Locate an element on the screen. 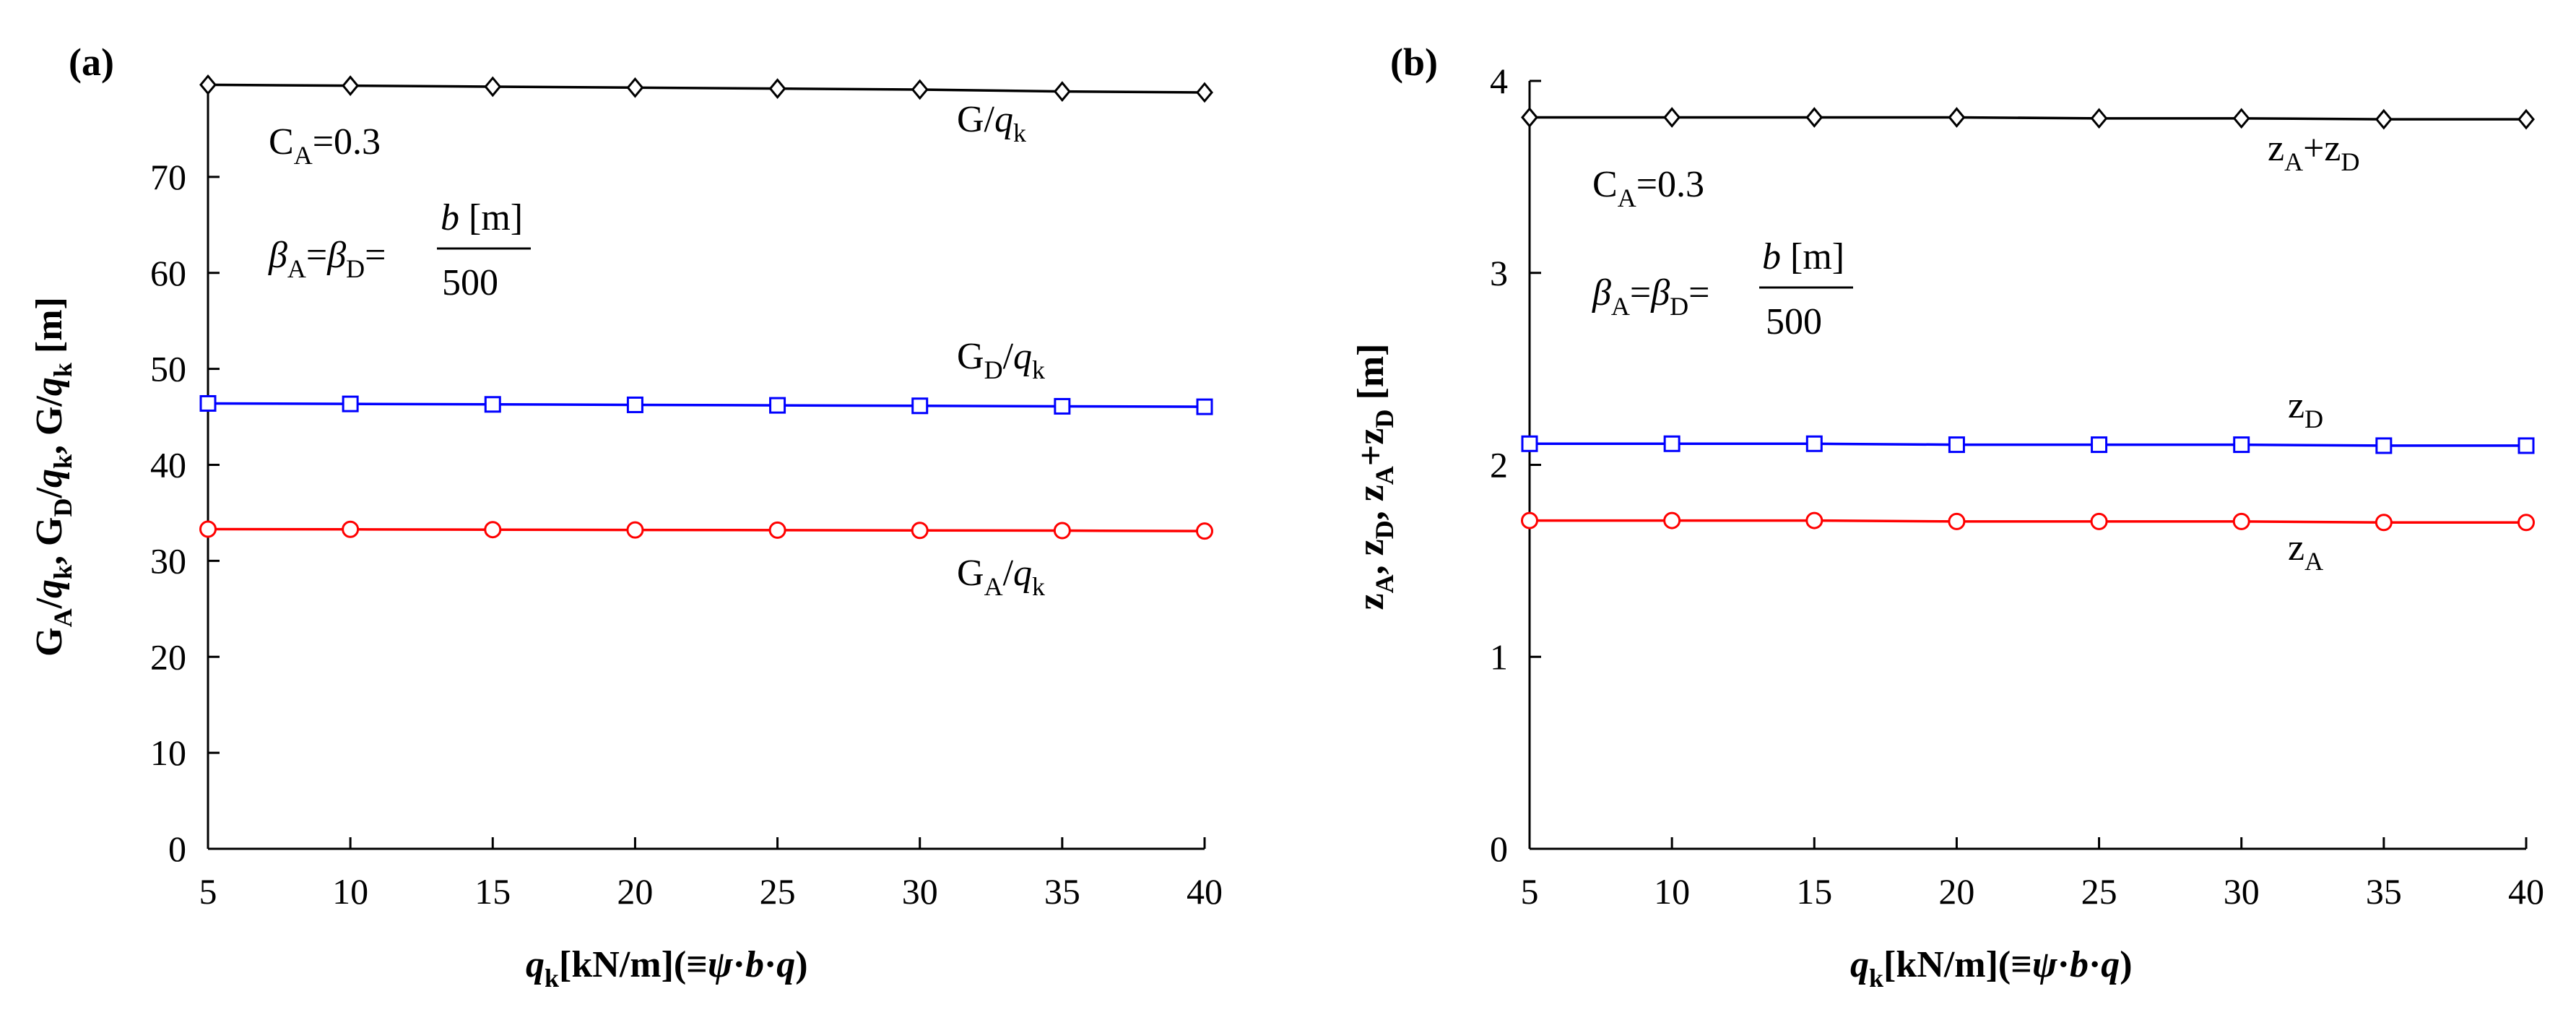 Image resolution: width=2576 pixels, height=1020 pixels. panel-a-series-line-square is located at coordinates (706, 405).